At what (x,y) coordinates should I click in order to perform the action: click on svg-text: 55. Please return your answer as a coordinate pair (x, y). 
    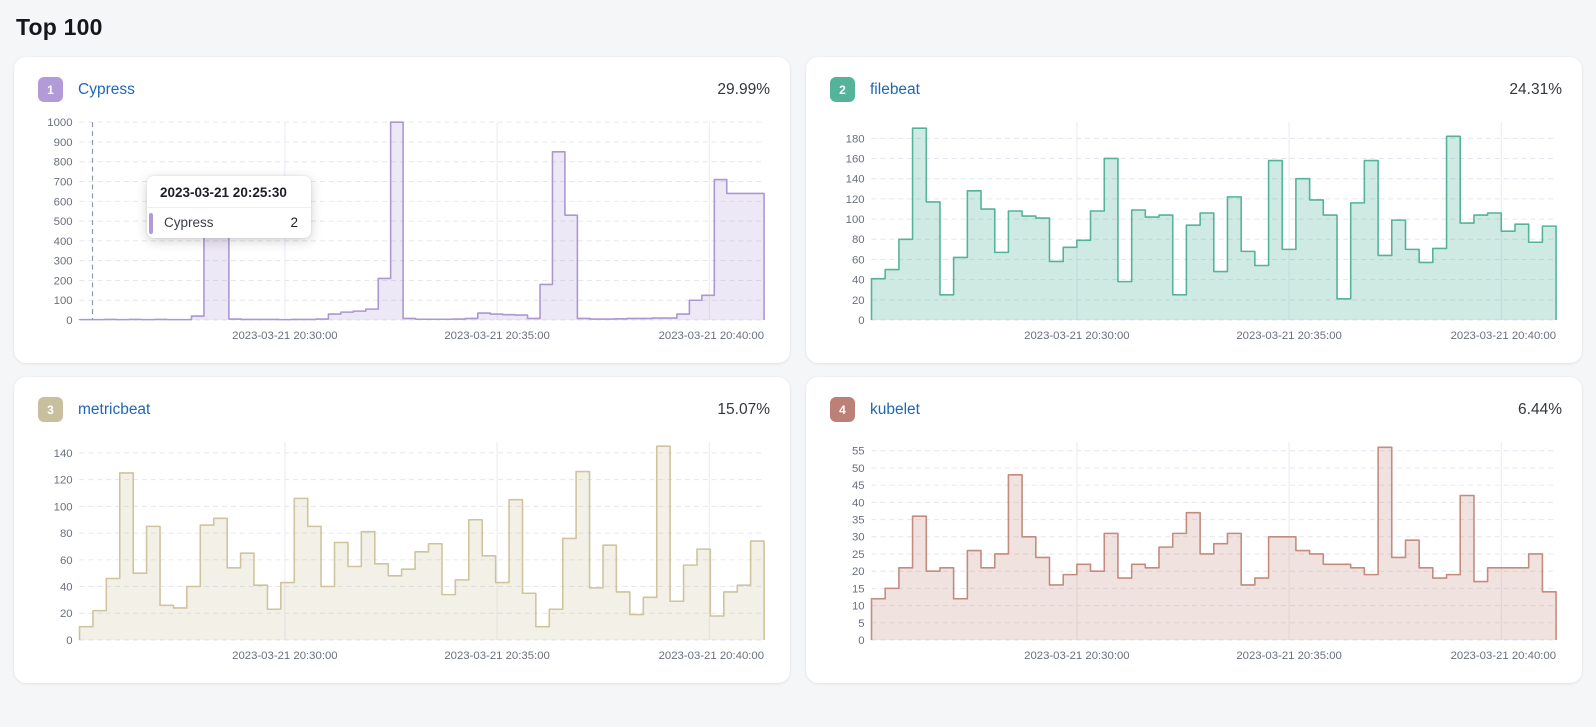
    Looking at the image, I should click on (858, 452).